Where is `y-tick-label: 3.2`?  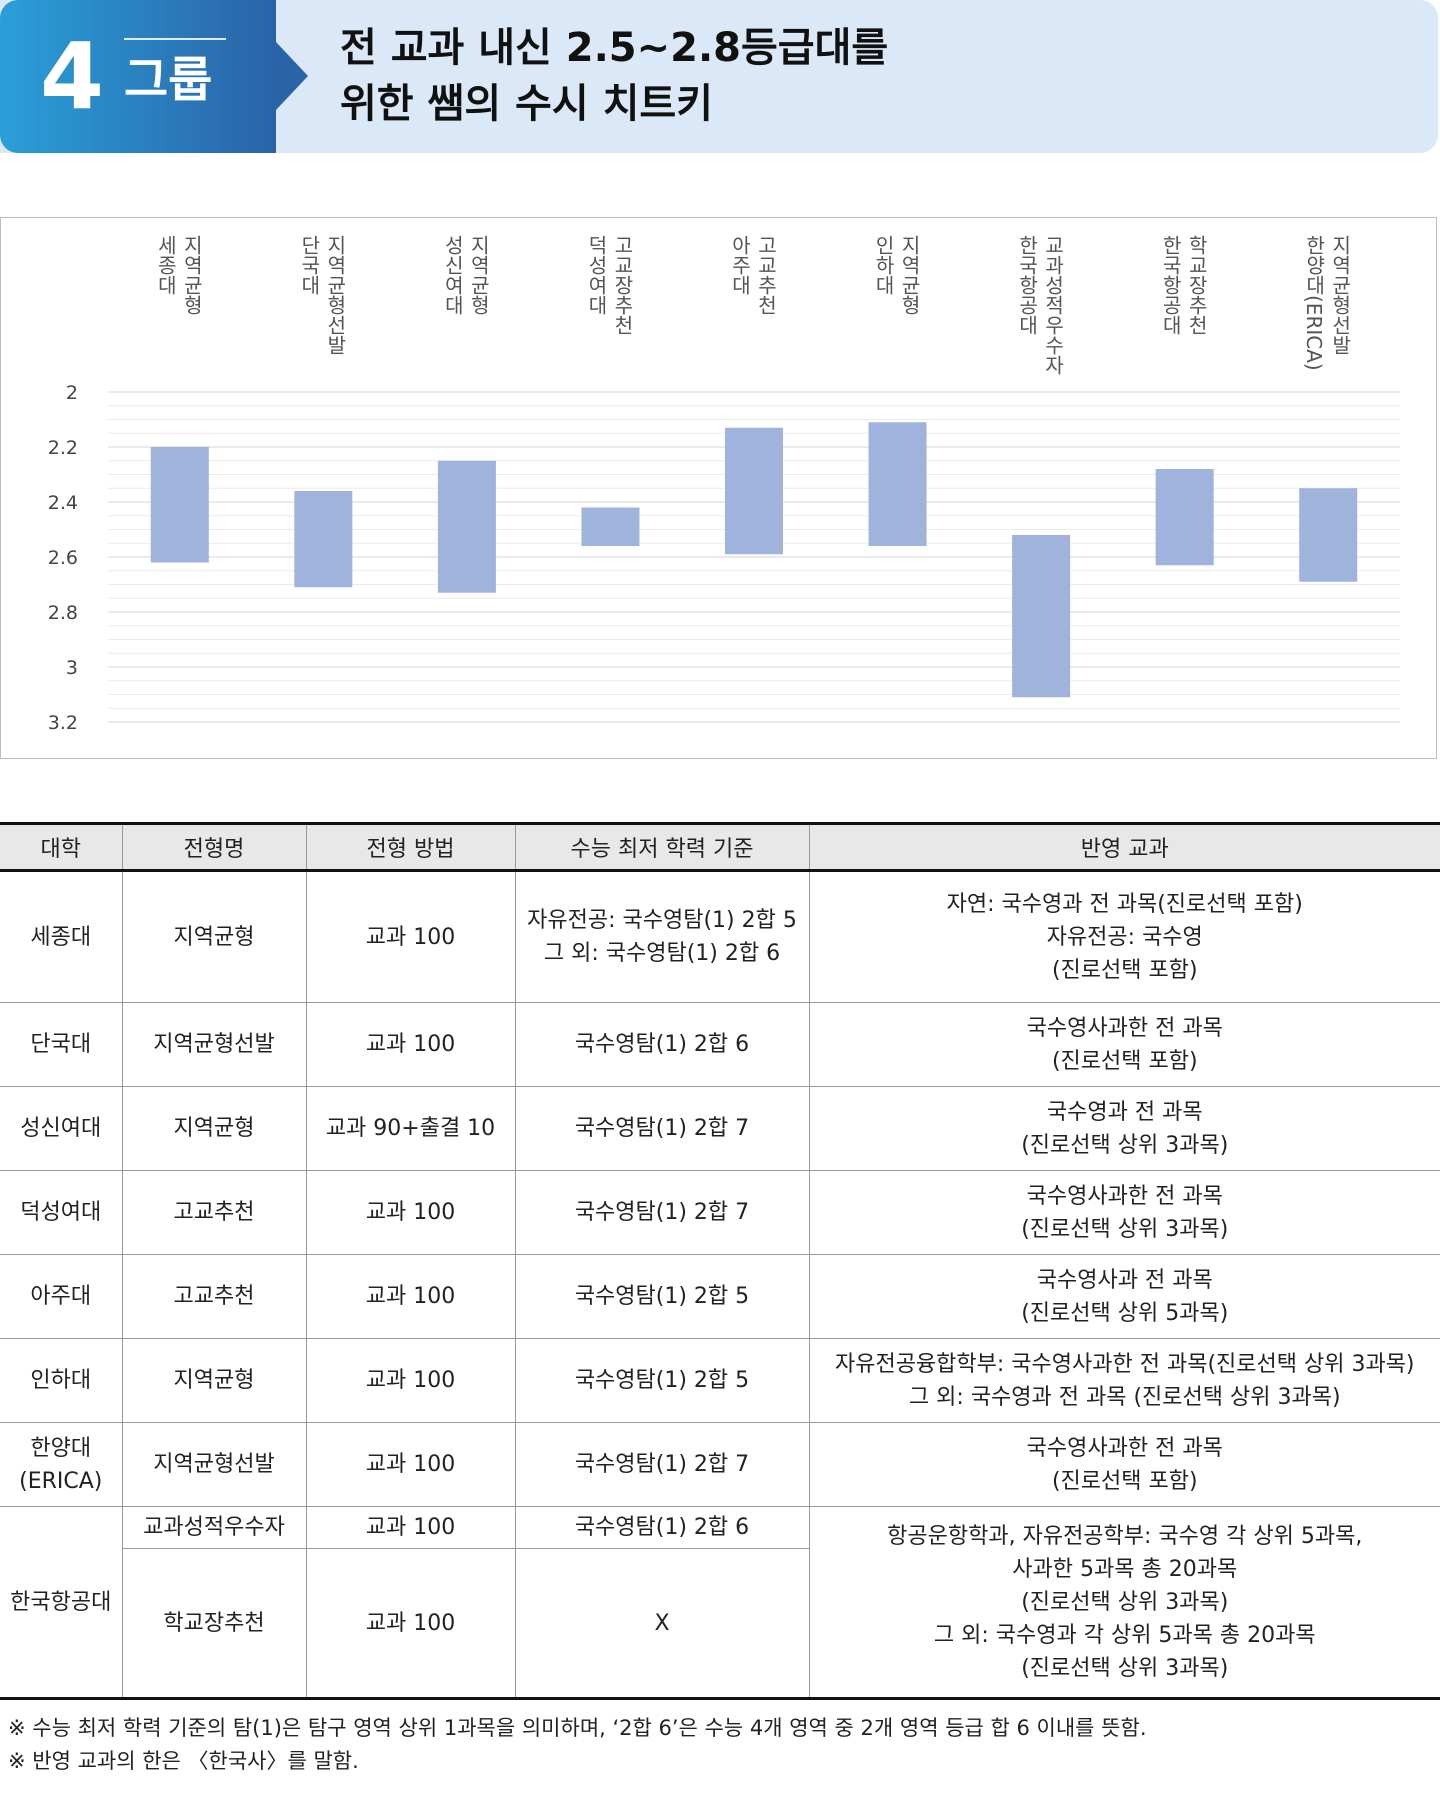
y-tick-label: 3.2 is located at coordinates (63, 723).